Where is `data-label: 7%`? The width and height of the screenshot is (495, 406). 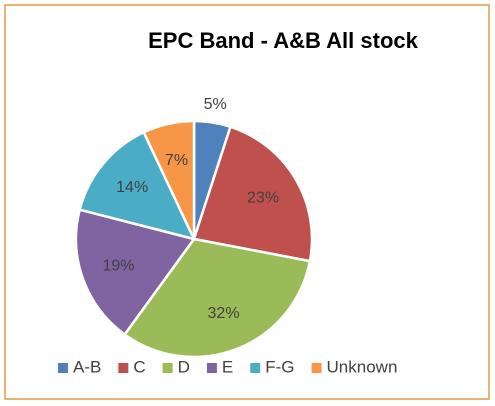 data-label: 7% is located at coordinates (176, 160).